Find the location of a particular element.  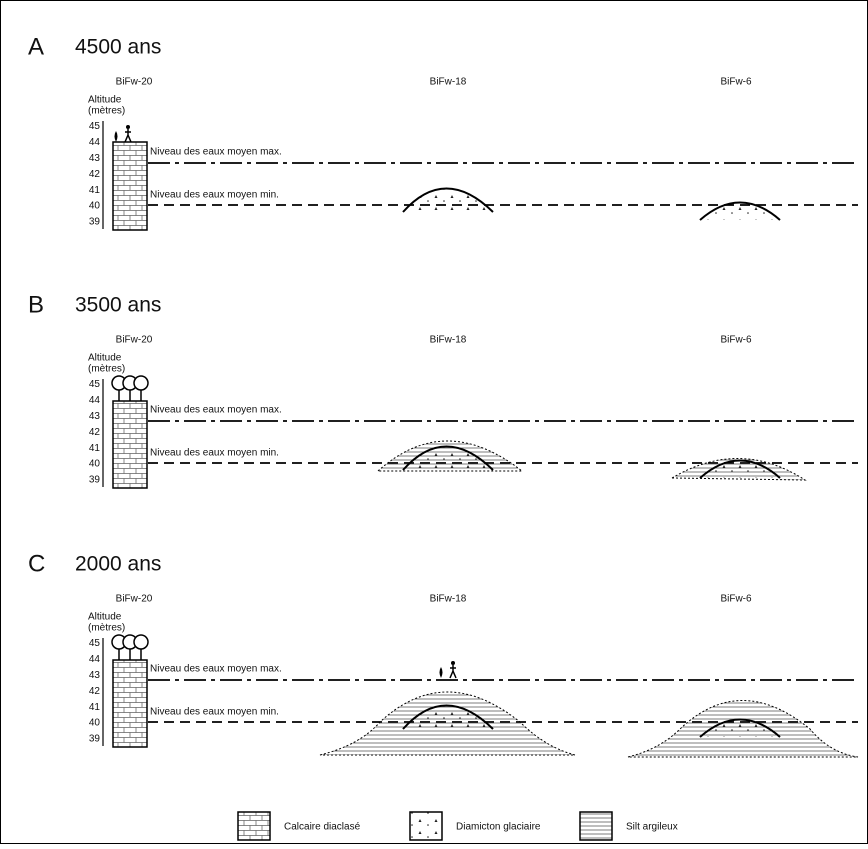

panel-letter: A is located at coordinates (36, 46).